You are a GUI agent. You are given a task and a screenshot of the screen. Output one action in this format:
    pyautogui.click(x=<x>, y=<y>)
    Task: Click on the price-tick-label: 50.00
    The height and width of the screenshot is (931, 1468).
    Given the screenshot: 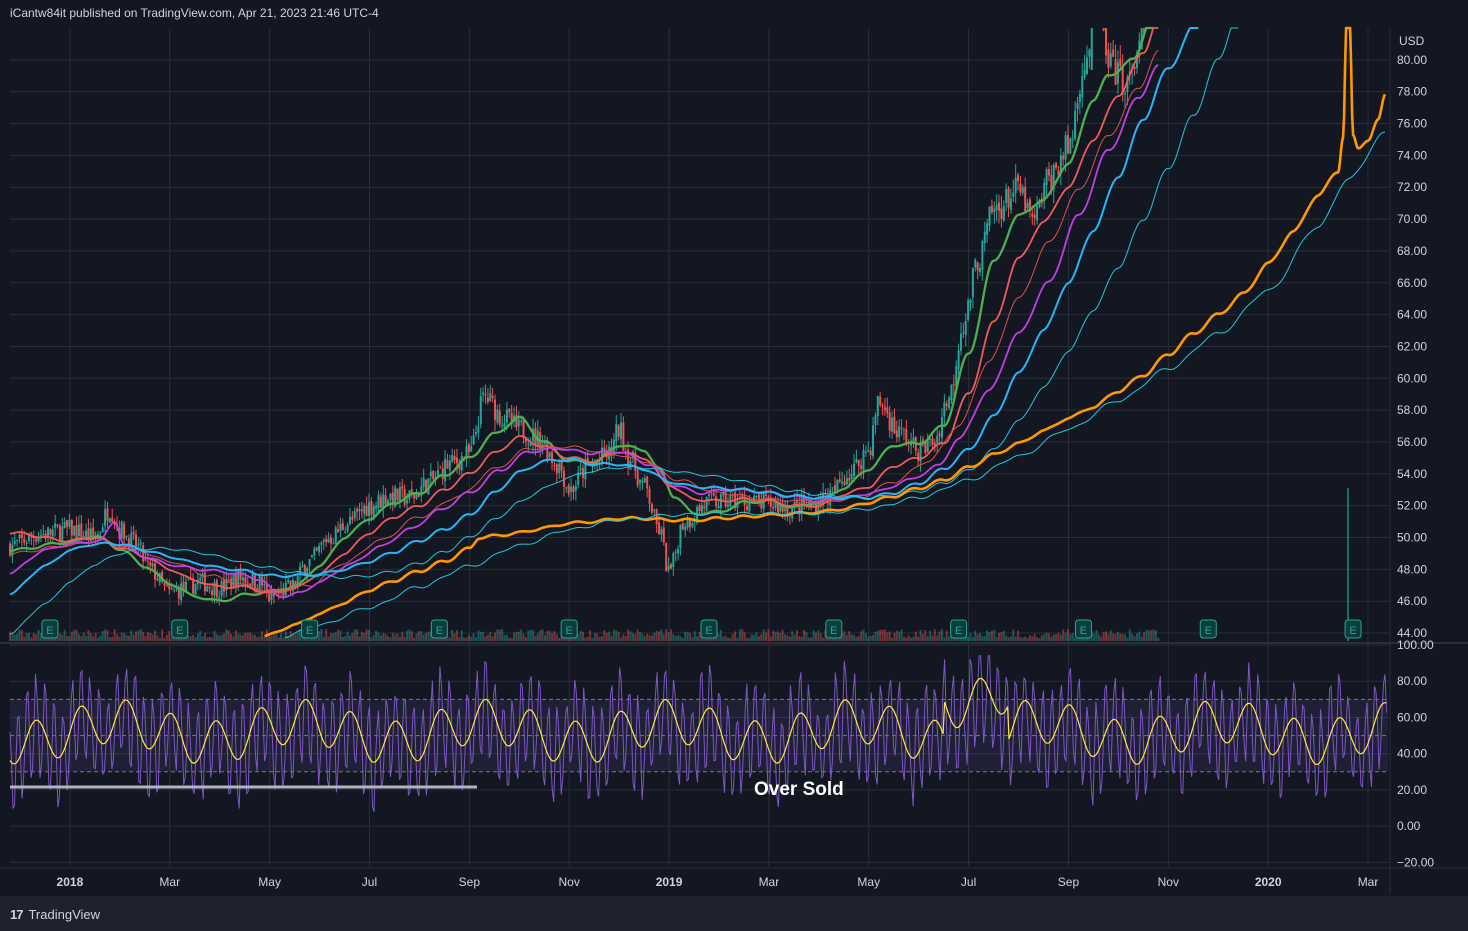 What is the action you would take?
    pyautogui.click(x=1412, y=538)
    